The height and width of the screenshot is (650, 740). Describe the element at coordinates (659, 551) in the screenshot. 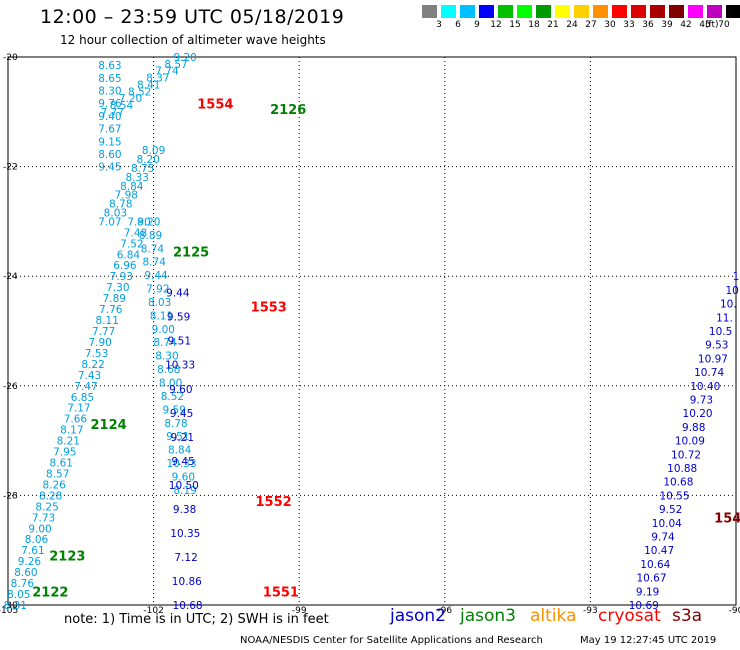

I see `wave-height-value: 10.47` at that location.